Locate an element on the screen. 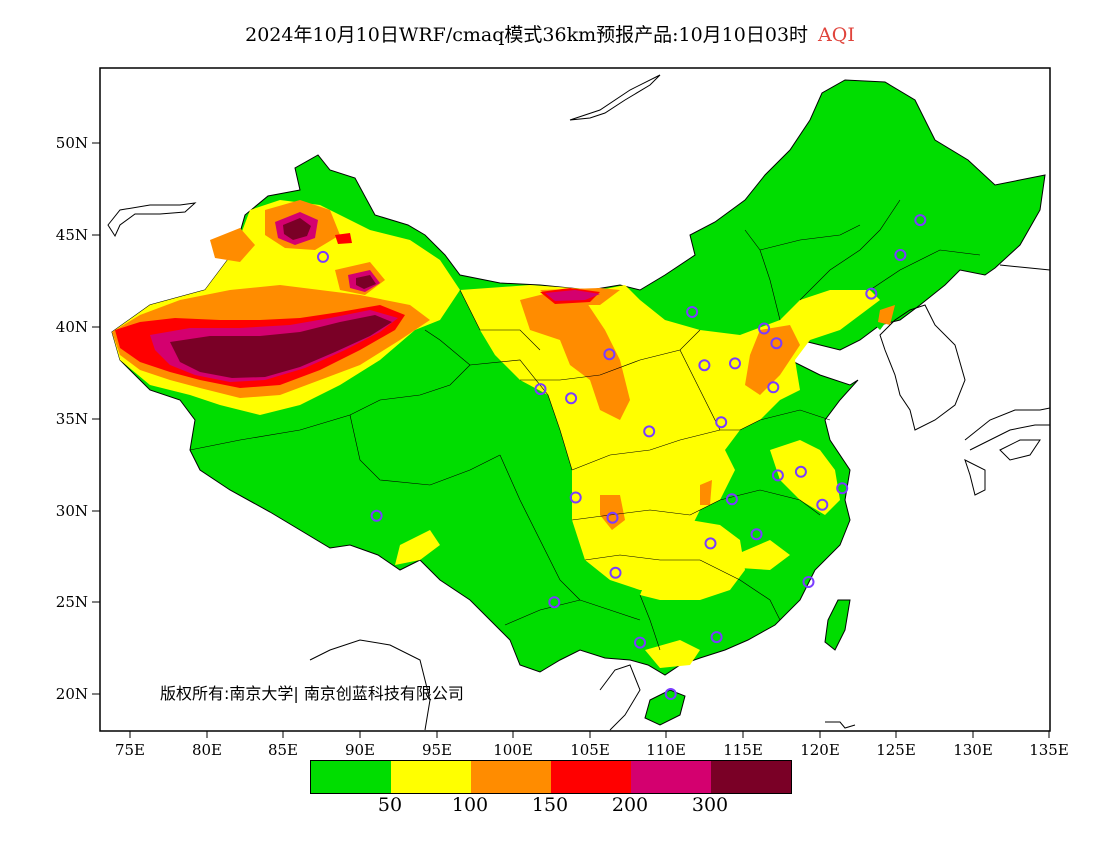 Image resolution: width=1100 pixels, height=850 pixels. legend-label: 50 is located at coordinates (390, 805).